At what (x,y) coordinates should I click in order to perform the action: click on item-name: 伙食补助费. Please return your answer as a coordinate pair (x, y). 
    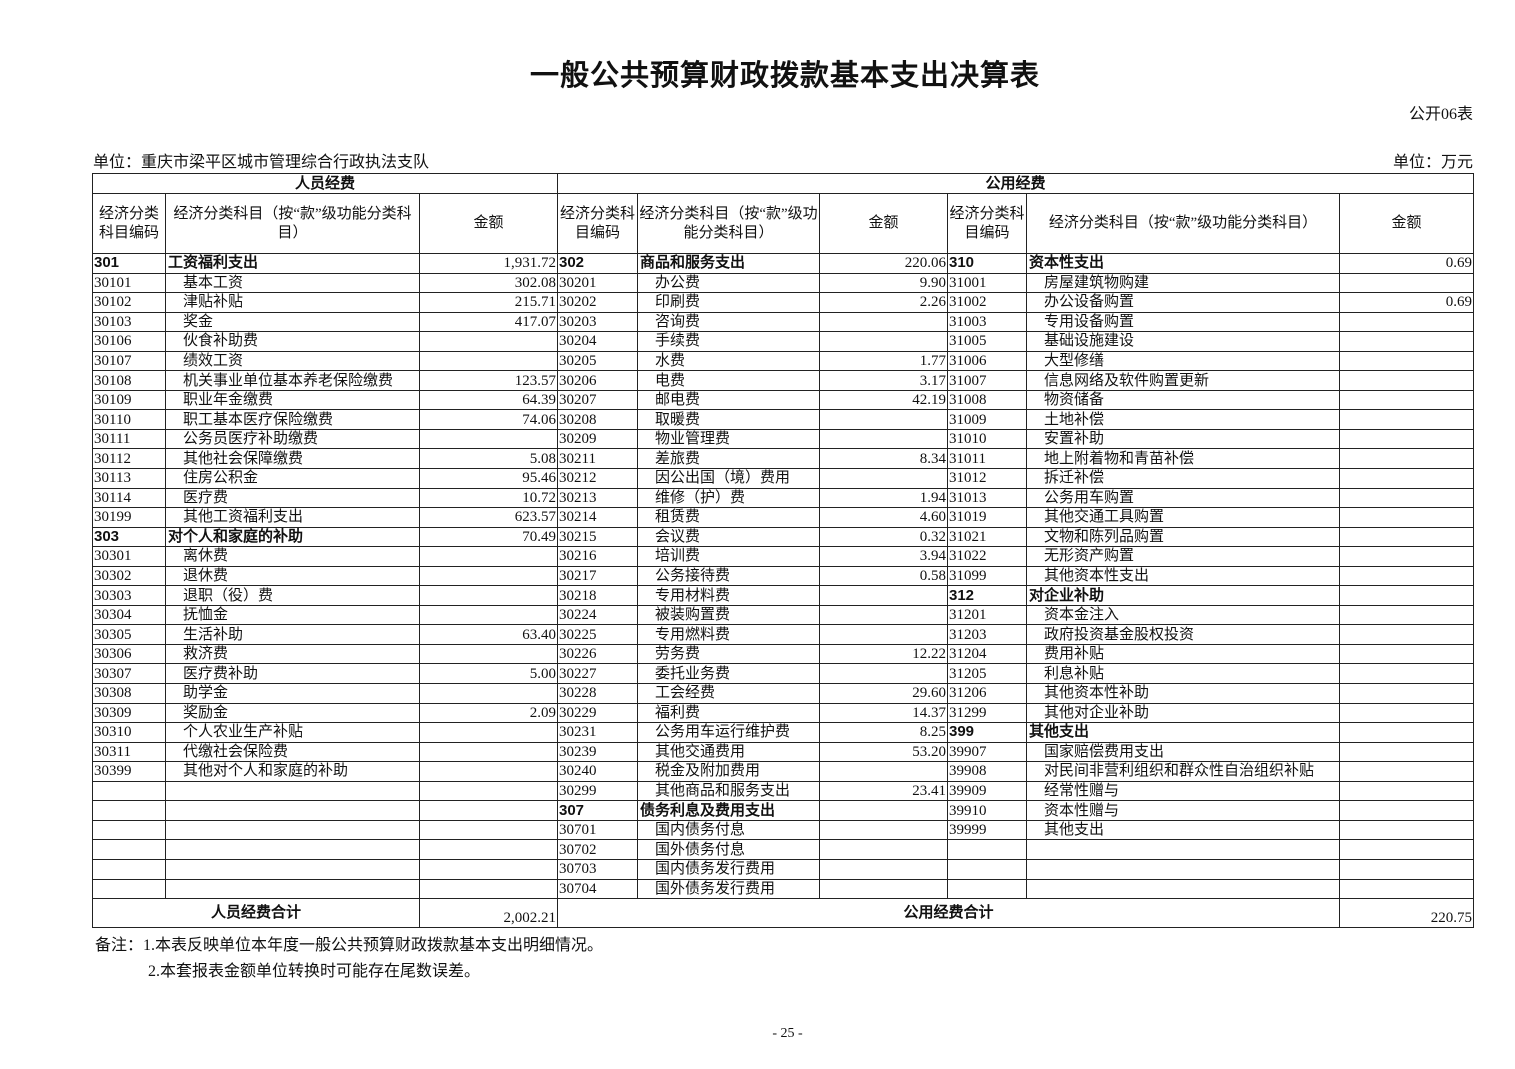
    Looking at the image, I should click on (292, 341).